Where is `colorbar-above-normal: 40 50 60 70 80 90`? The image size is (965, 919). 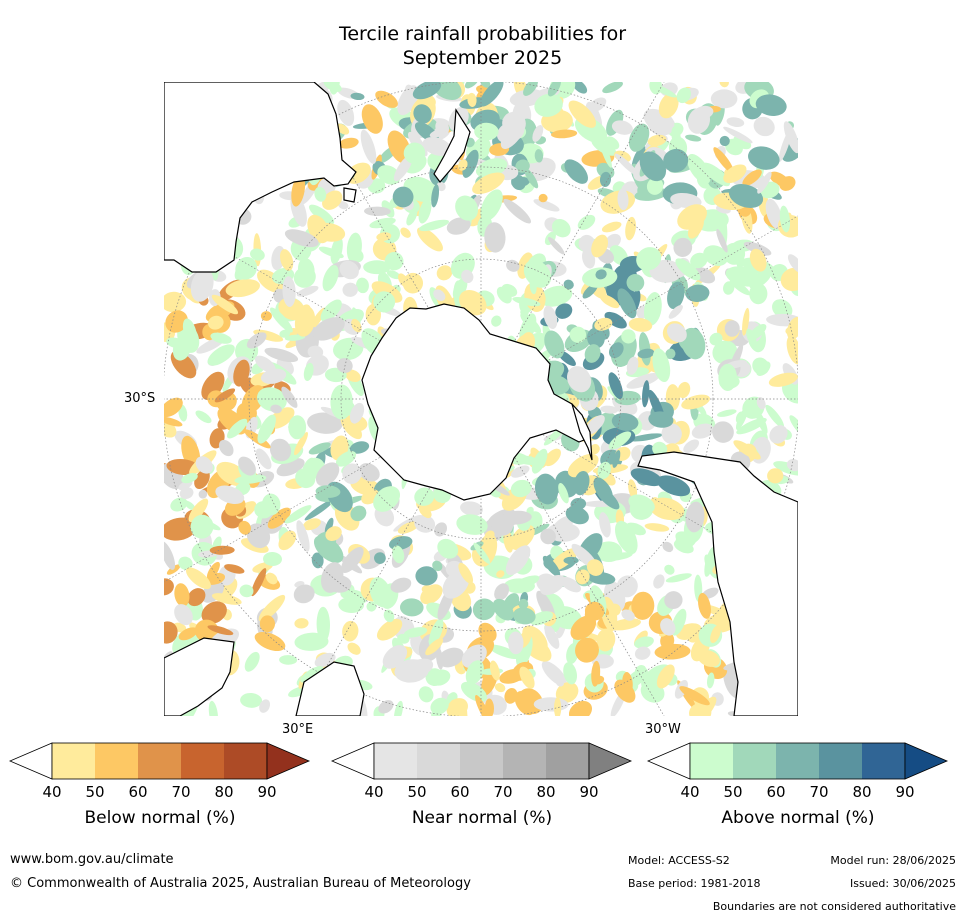
colorbar-above-normal: 40 50 60 70 80 90 is located at coordinates (797, 772).